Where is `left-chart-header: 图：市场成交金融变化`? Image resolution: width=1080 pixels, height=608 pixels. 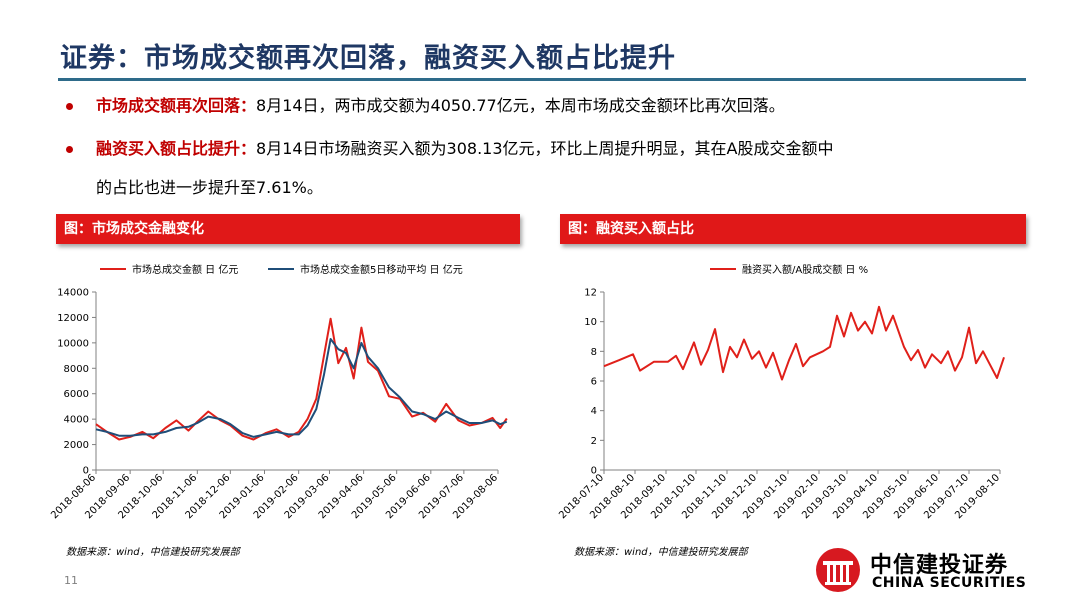
left-chart-header: 图：市场成交金融变化 is located at coordinates (288, 229).